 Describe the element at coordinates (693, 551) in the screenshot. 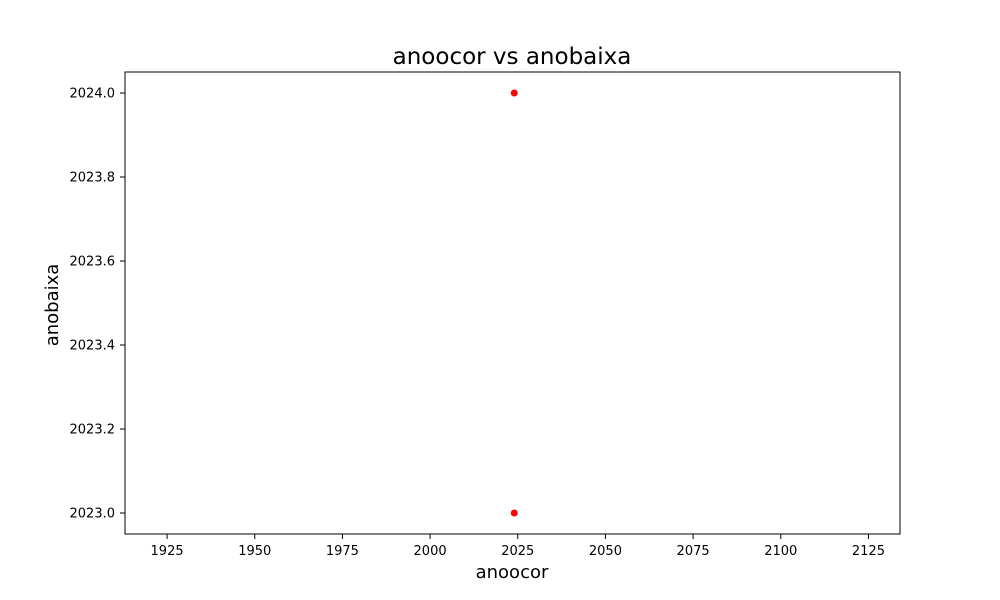

I see `x-tick-label: 2075` at that location.